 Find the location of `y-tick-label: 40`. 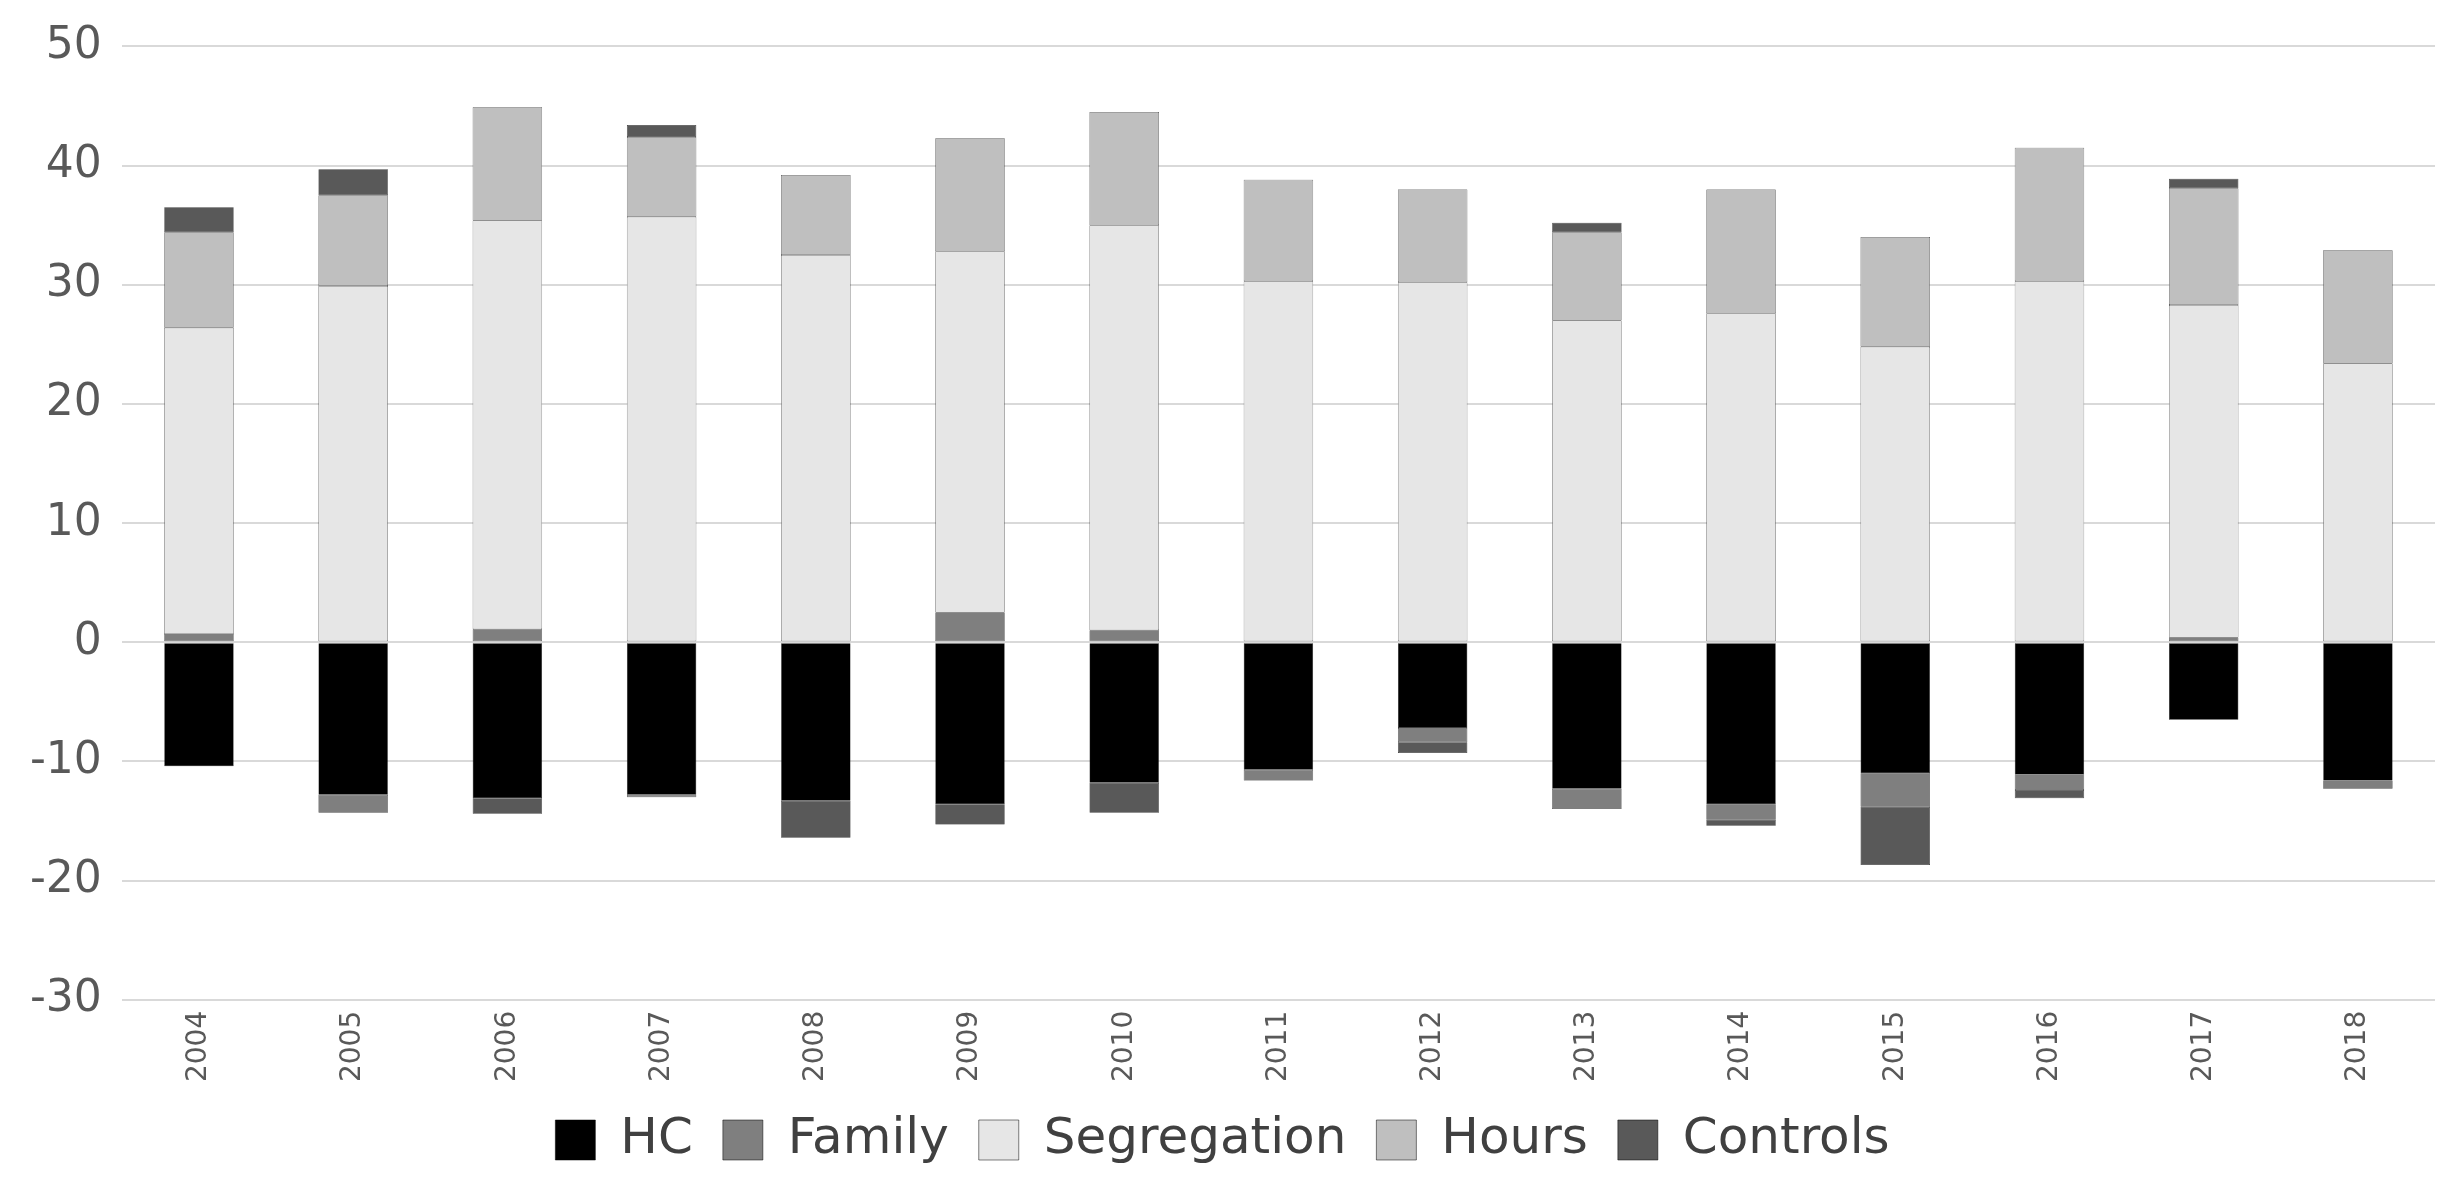

y-tick-label: 40 is located at coordinates (73, 162).